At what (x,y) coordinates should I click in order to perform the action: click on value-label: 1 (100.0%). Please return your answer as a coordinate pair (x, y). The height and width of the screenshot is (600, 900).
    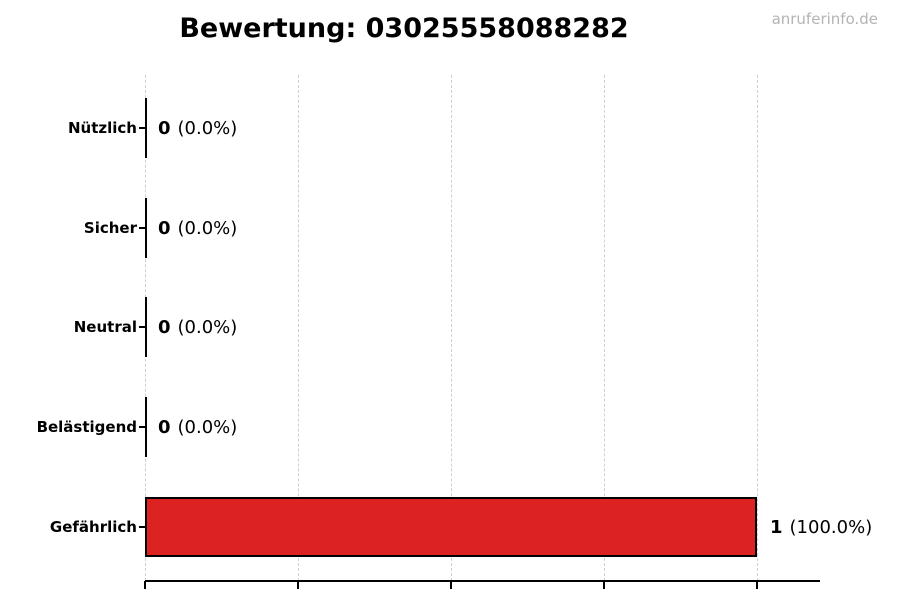
    Looking at the image, I should click on (821, 527).